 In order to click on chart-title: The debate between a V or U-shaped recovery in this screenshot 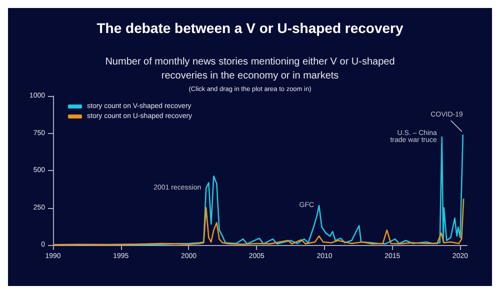, I will do `click(250, 28)`.